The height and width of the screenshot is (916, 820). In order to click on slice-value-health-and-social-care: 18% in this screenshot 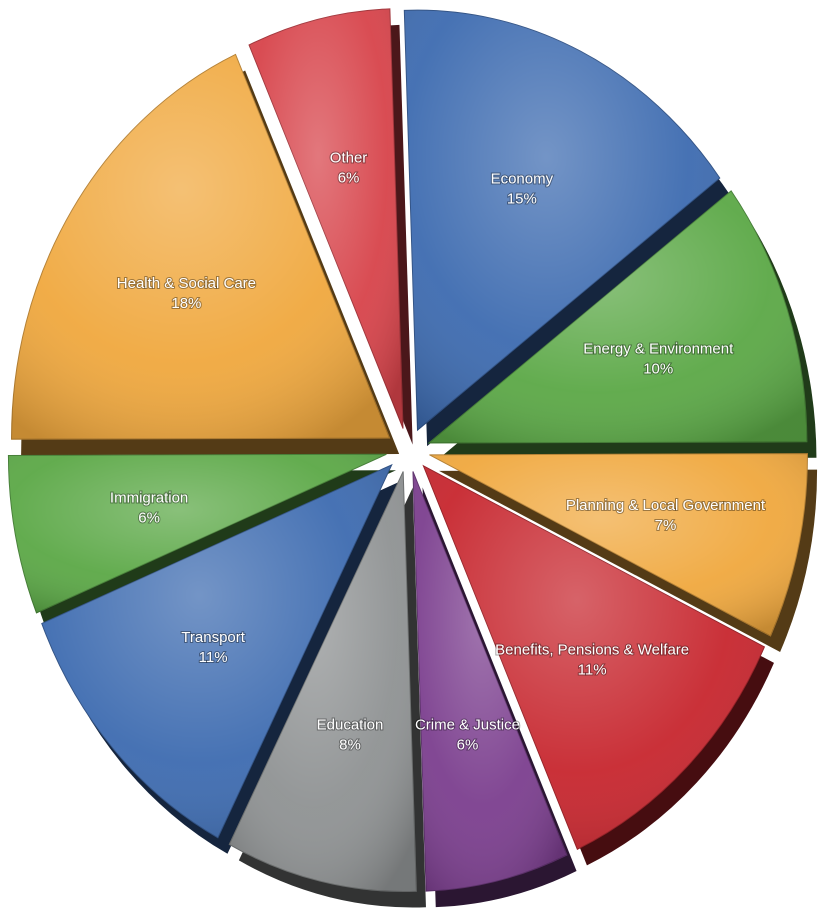, I will do `click(186, 303)`.